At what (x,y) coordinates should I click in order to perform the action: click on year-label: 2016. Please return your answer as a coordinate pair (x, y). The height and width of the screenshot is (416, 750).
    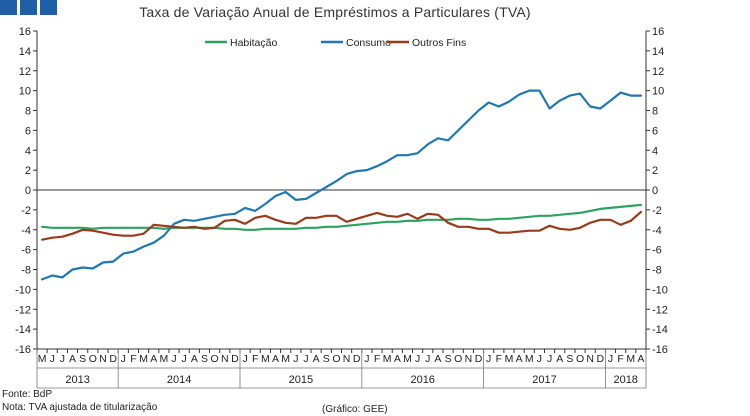
    Looking at the image, I should click on (422, 380).